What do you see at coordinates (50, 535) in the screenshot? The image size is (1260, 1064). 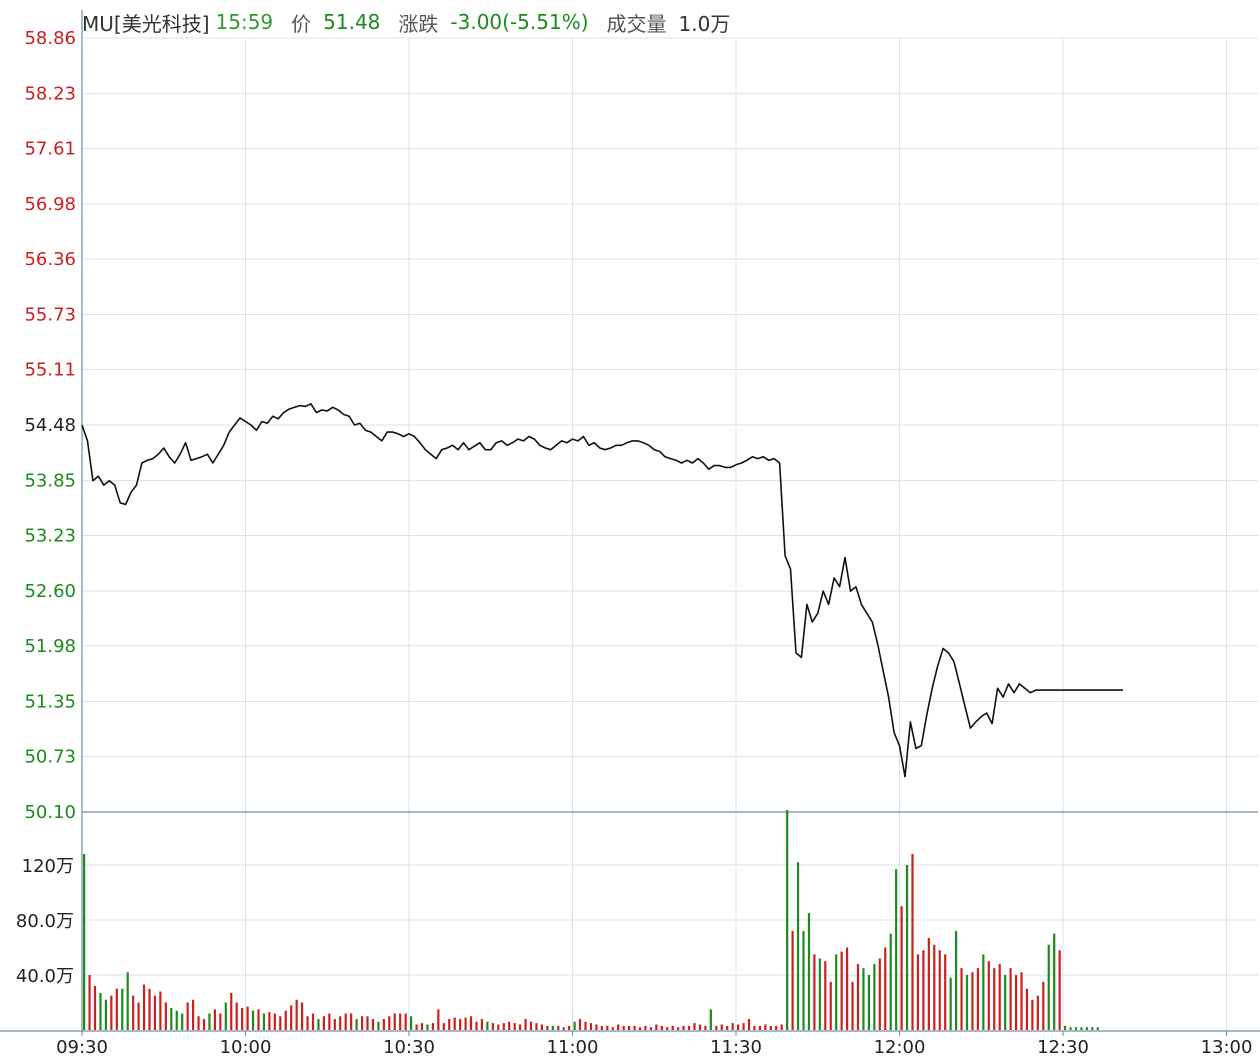 I see `price-tick-label: 53.23` at bounding box center [50, 535].